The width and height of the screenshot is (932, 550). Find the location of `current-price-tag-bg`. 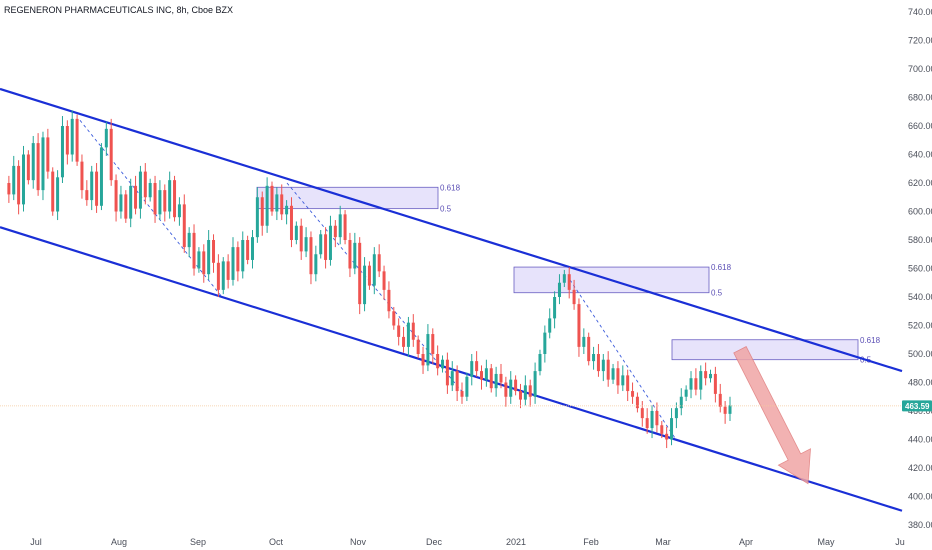

current-price-tag-bg is located at coordinates (917, 406).